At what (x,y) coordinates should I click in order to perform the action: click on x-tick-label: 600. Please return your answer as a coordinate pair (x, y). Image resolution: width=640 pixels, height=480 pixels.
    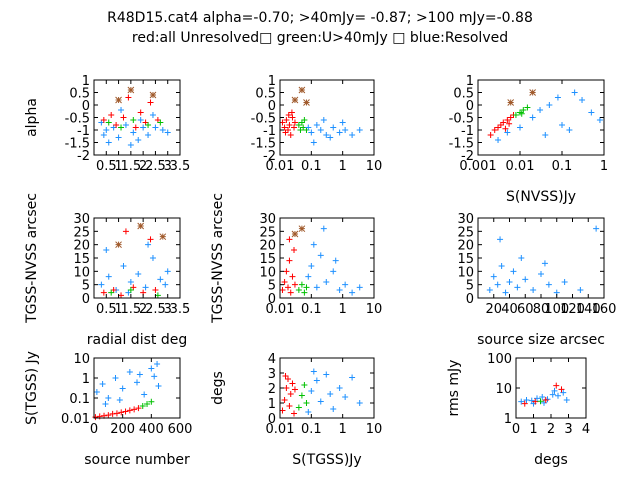
    Looking at the image, I should click on (180, 429).